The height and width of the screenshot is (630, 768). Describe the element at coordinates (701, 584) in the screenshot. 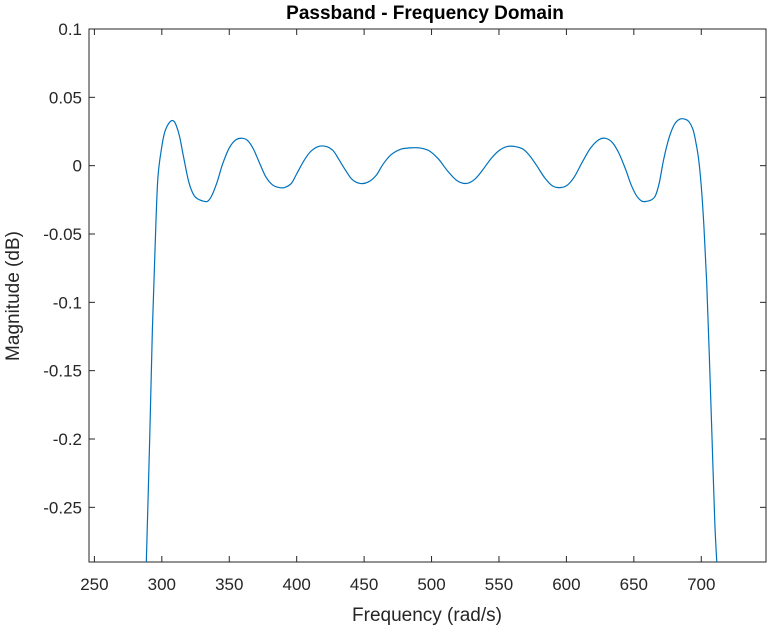

I see `x-tick-label: 700` at that location.